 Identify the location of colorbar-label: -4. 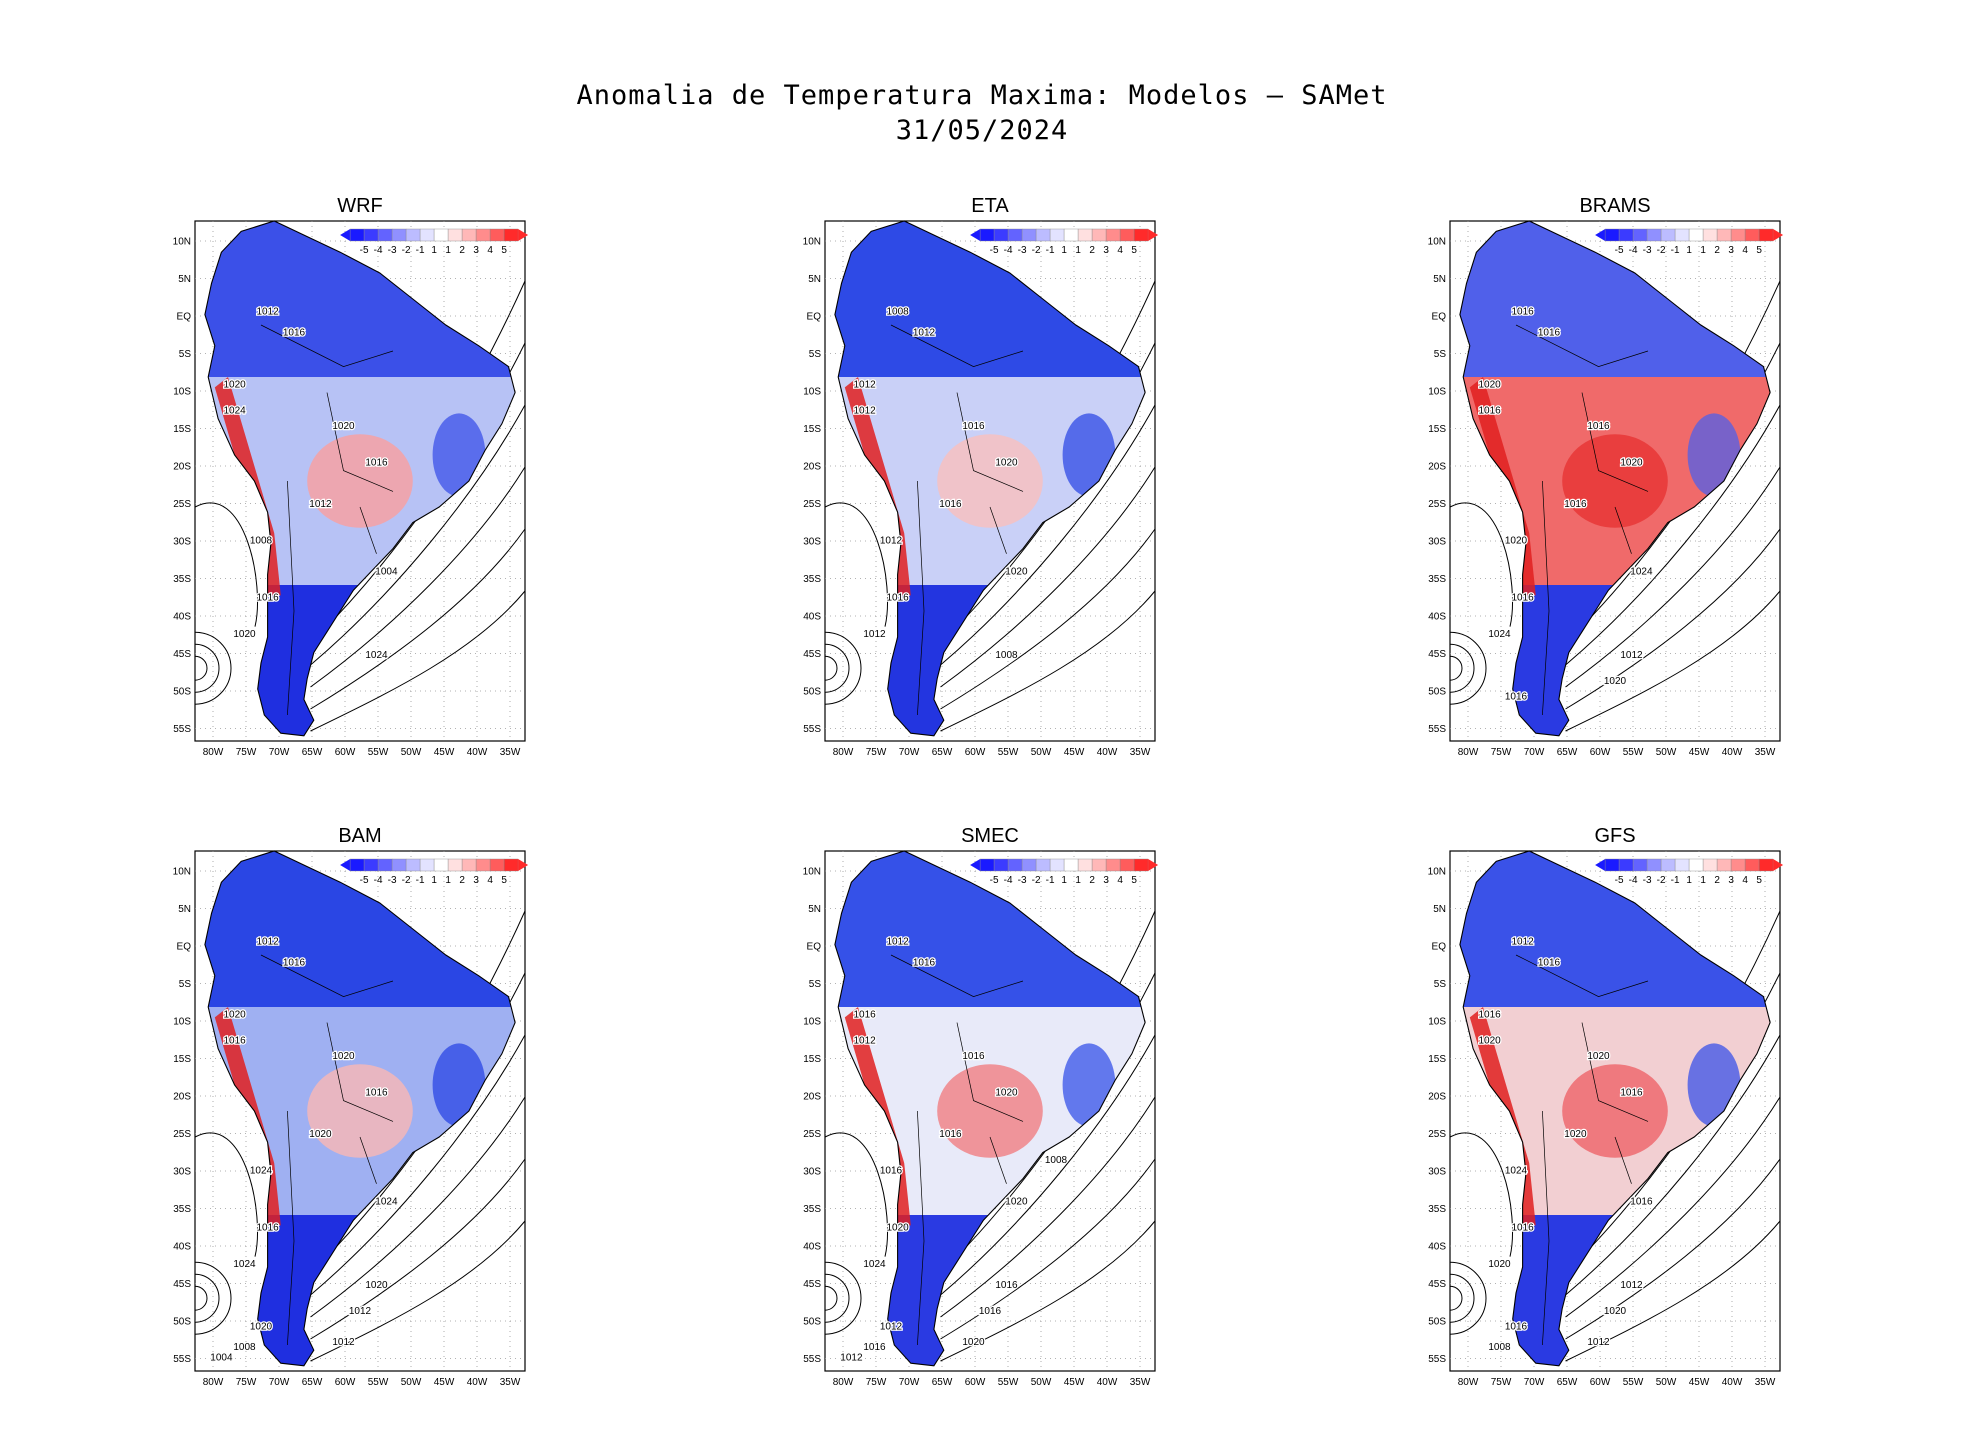
(378, 250).